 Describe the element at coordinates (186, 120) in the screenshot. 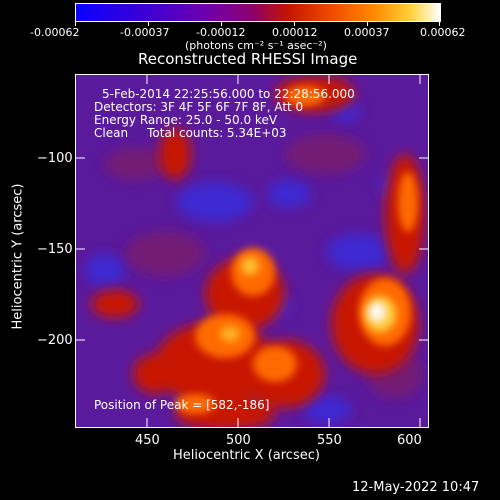

I see `info-energy-range: Energy Range: 25.0 - 50.0 keV` at that location.